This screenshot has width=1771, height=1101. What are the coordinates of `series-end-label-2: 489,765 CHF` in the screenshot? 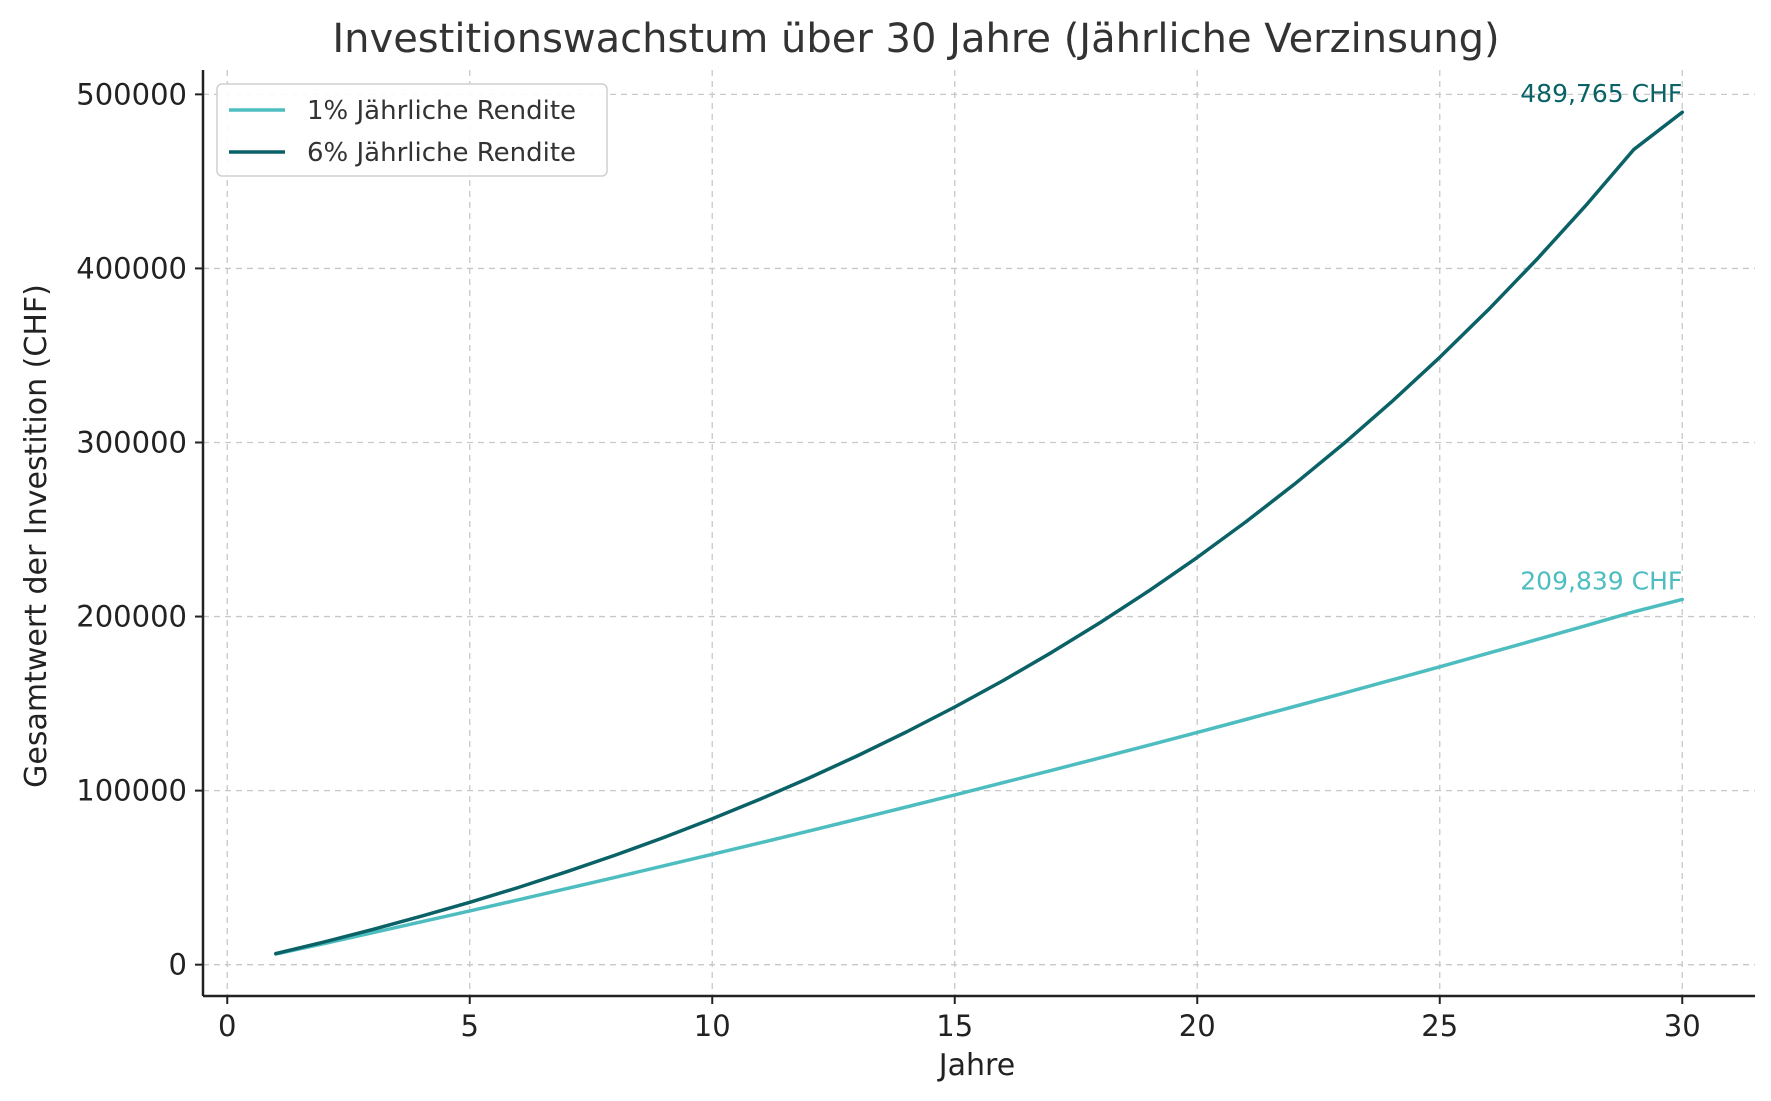 It's located at (1601, 93).